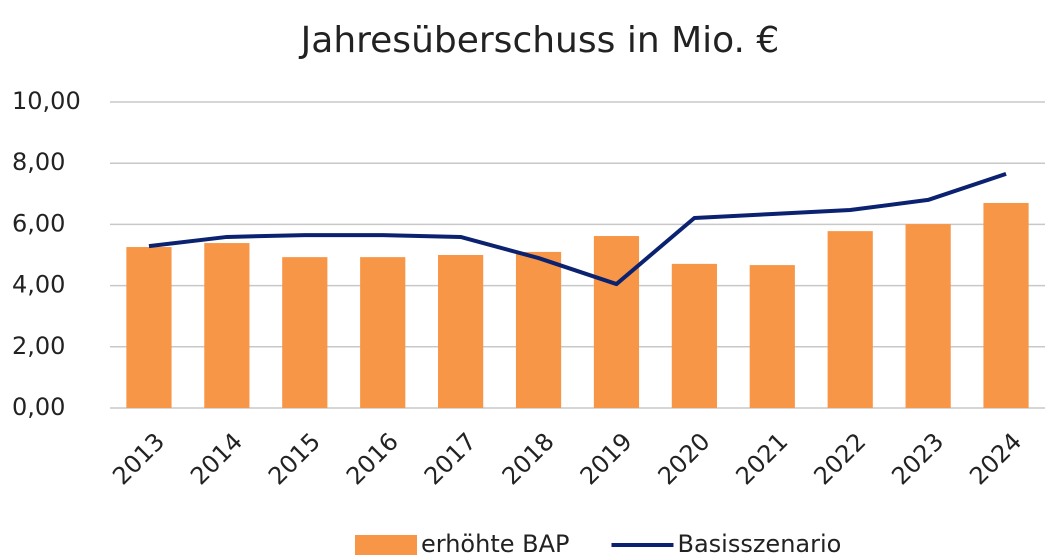 This screenshot has height=558, width=1054. I want to click on x-tick-label: 2015, so click(294, 458).